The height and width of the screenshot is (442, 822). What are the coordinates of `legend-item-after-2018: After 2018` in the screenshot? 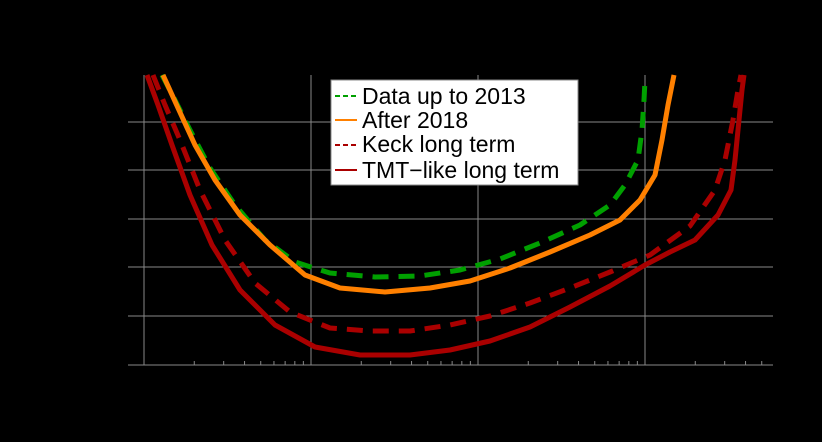 It's located at (401, 120).